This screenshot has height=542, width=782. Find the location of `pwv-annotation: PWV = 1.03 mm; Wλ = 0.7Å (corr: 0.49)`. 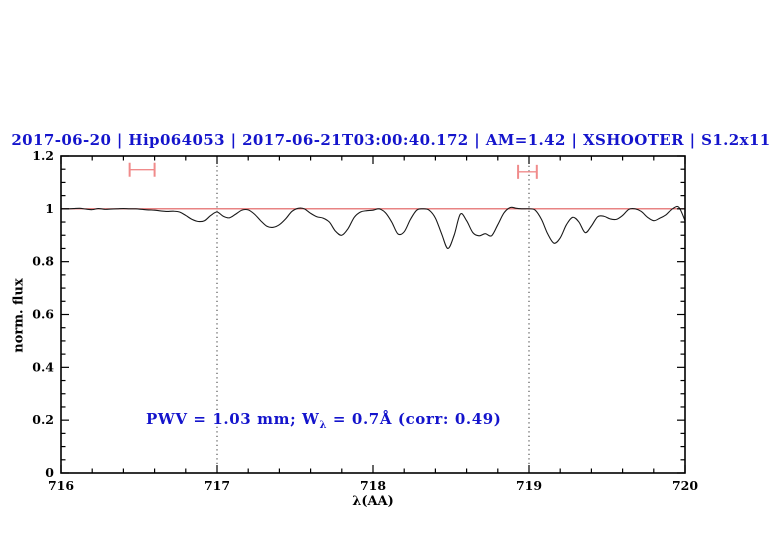

pwv-annotation: PWV = 1.03 mm; Wλ = 0.7Å (corr: 0.49) is located at coordinates (324, 420).